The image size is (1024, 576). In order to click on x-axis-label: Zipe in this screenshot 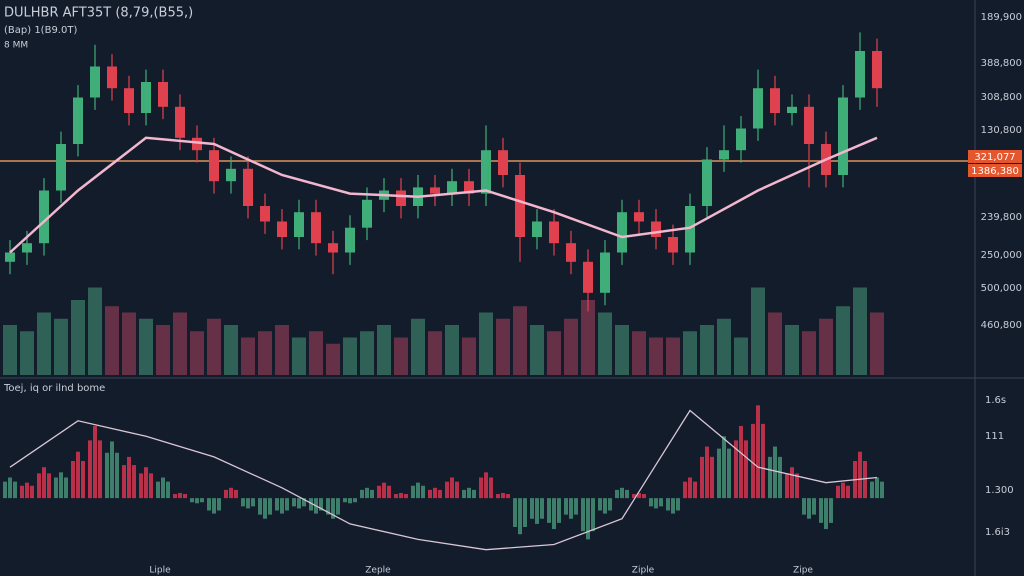, I will do `click(803, 571)`.